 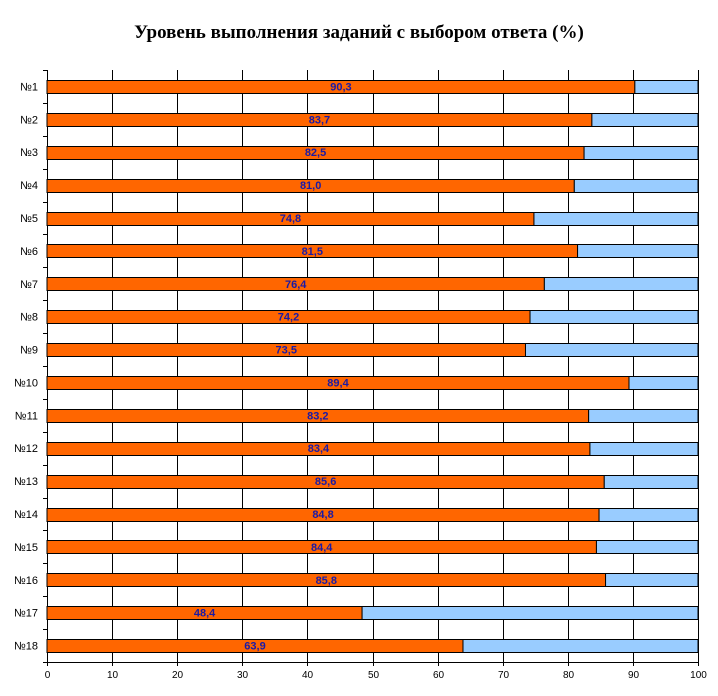 I want to click on category-label: №16, so click(x=26, y=581).